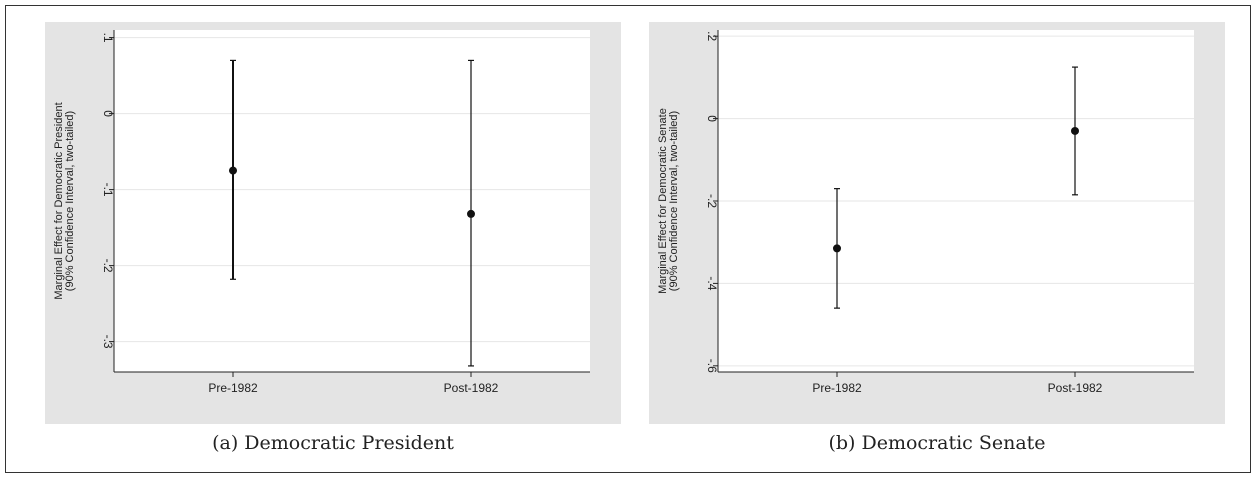  I want to click on caption-president: (a) Democratic President, so click(333, 443).